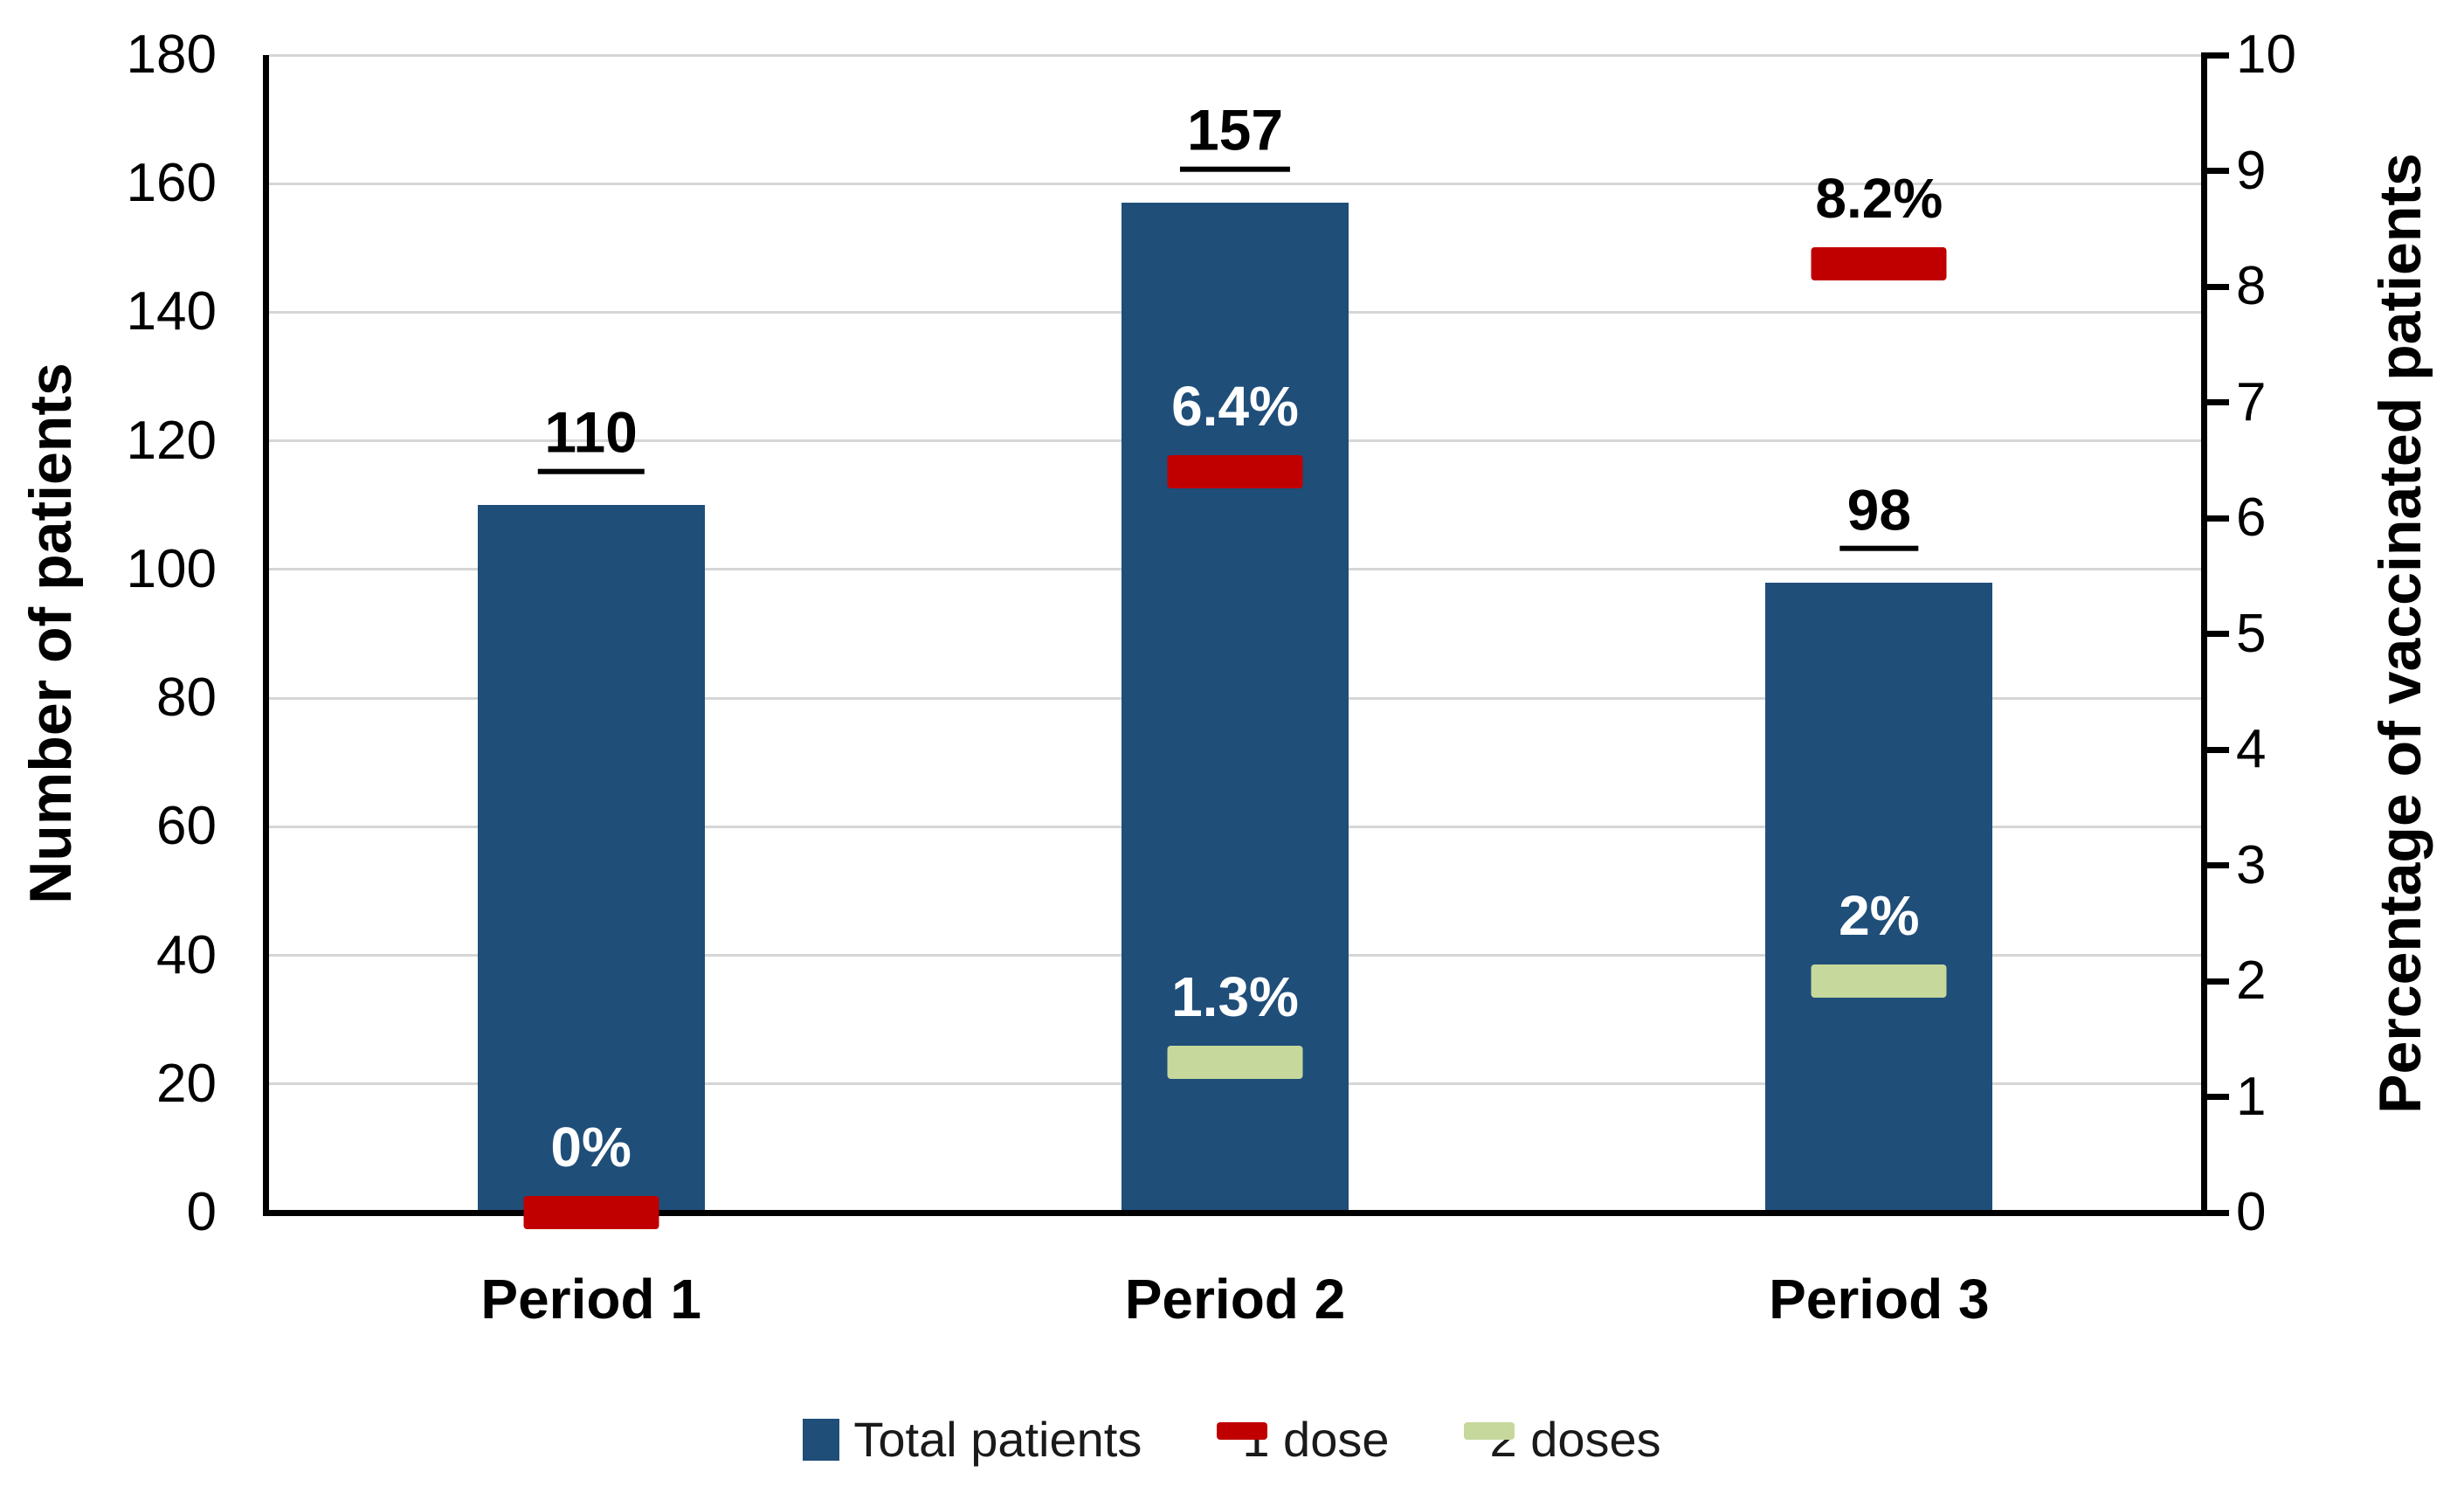 The height and width of the screenshot is (1500, 2464). I want to click on right-axis-tick-label: 0, so click(2251, 1212).